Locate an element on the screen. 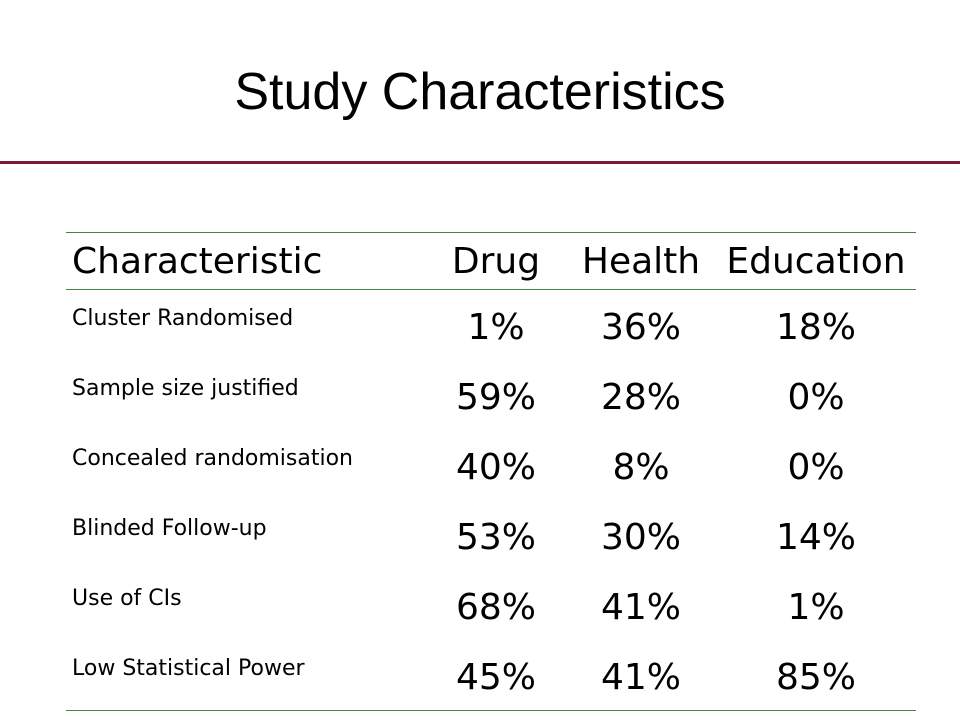  table-row: Low Statistical Power 45% 41% 85% is located at coordinates (491, 675).